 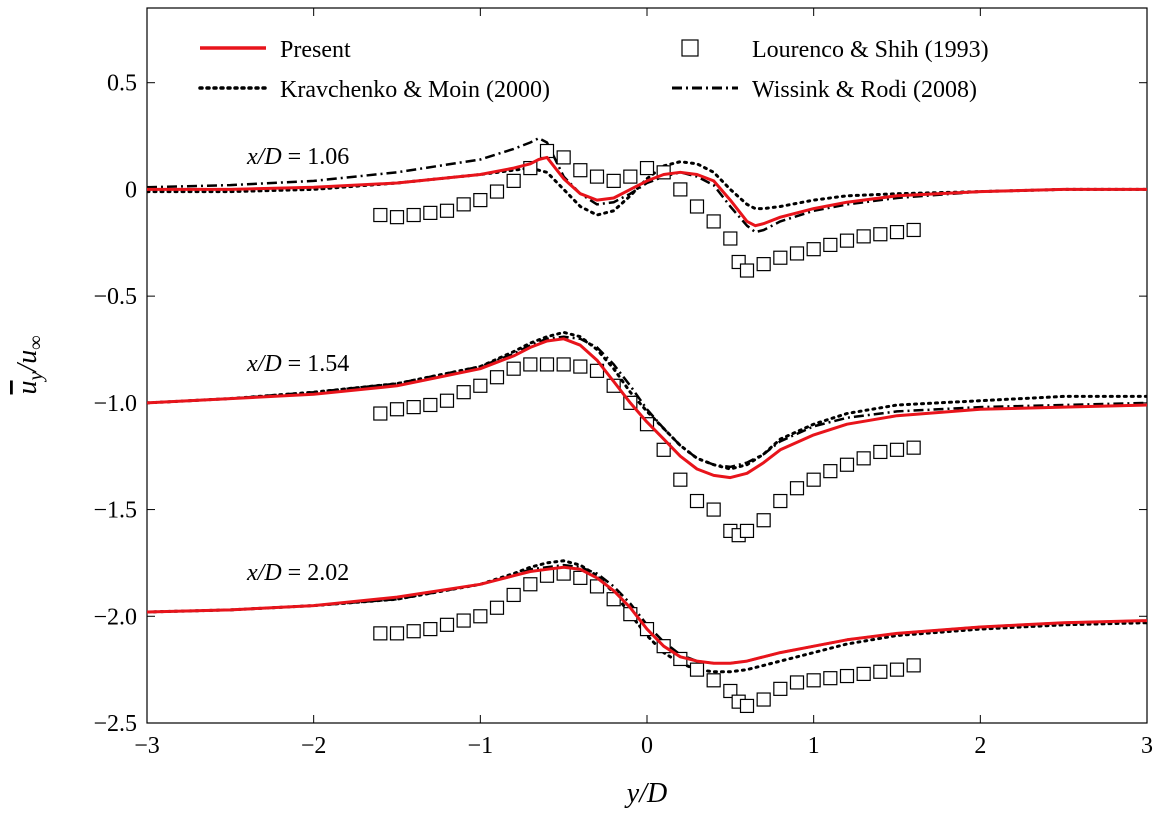 I want to click on y-axis-label: uy/u∞, so click(x=29, y=365).